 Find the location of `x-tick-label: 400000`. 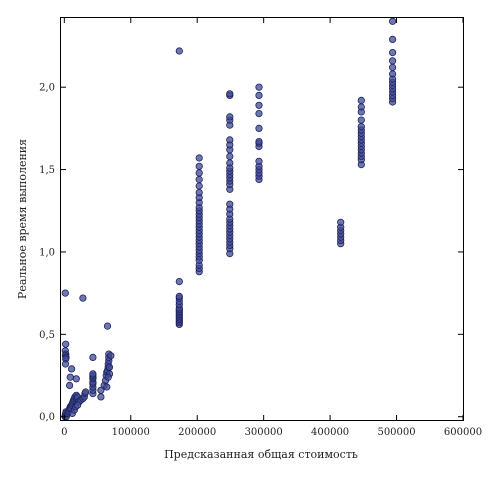

x-tick-label: 400000 is located at coordinates (330, 432).